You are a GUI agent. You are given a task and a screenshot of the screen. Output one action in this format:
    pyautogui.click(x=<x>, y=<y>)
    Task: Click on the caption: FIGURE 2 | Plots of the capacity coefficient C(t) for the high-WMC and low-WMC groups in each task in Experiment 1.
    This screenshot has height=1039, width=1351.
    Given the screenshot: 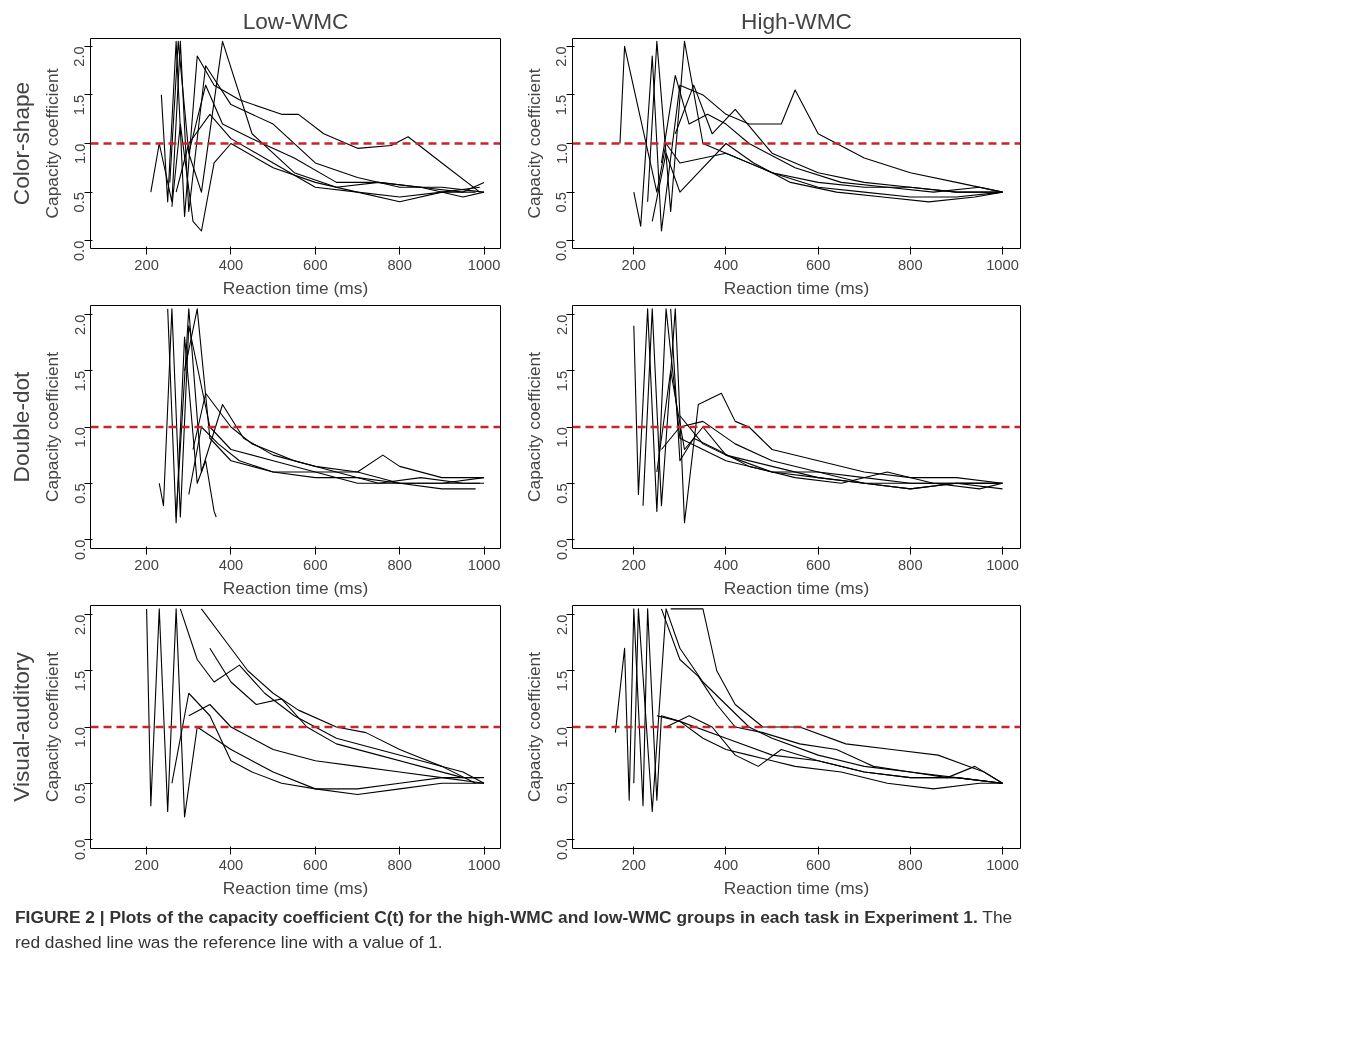 What is the action you would take?
    pyautogui.click(x=496, y=917)
    